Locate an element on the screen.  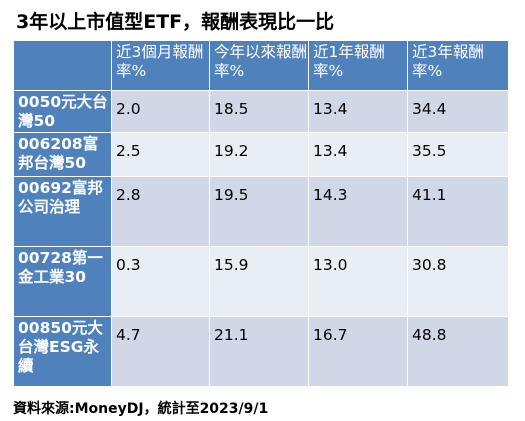
header-3-year-return: 近3年報酬率% is located at coordinates (458, 65).